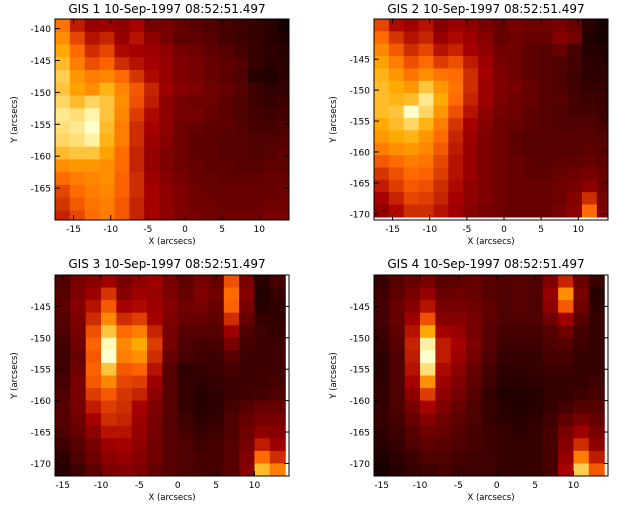 Image resolution: width=640 pixels, height=512 pixels. Describe the element at coordinates (171, 242) in the screenshot. I see `panel-gis-1-xlabel: X (arcsecs)` at that location.